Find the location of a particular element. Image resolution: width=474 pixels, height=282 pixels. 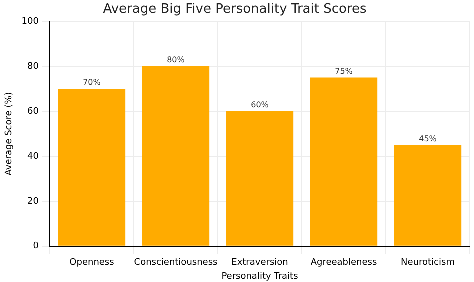

x-tick-label: Conscientiousness is located at coordinates (176, 263).